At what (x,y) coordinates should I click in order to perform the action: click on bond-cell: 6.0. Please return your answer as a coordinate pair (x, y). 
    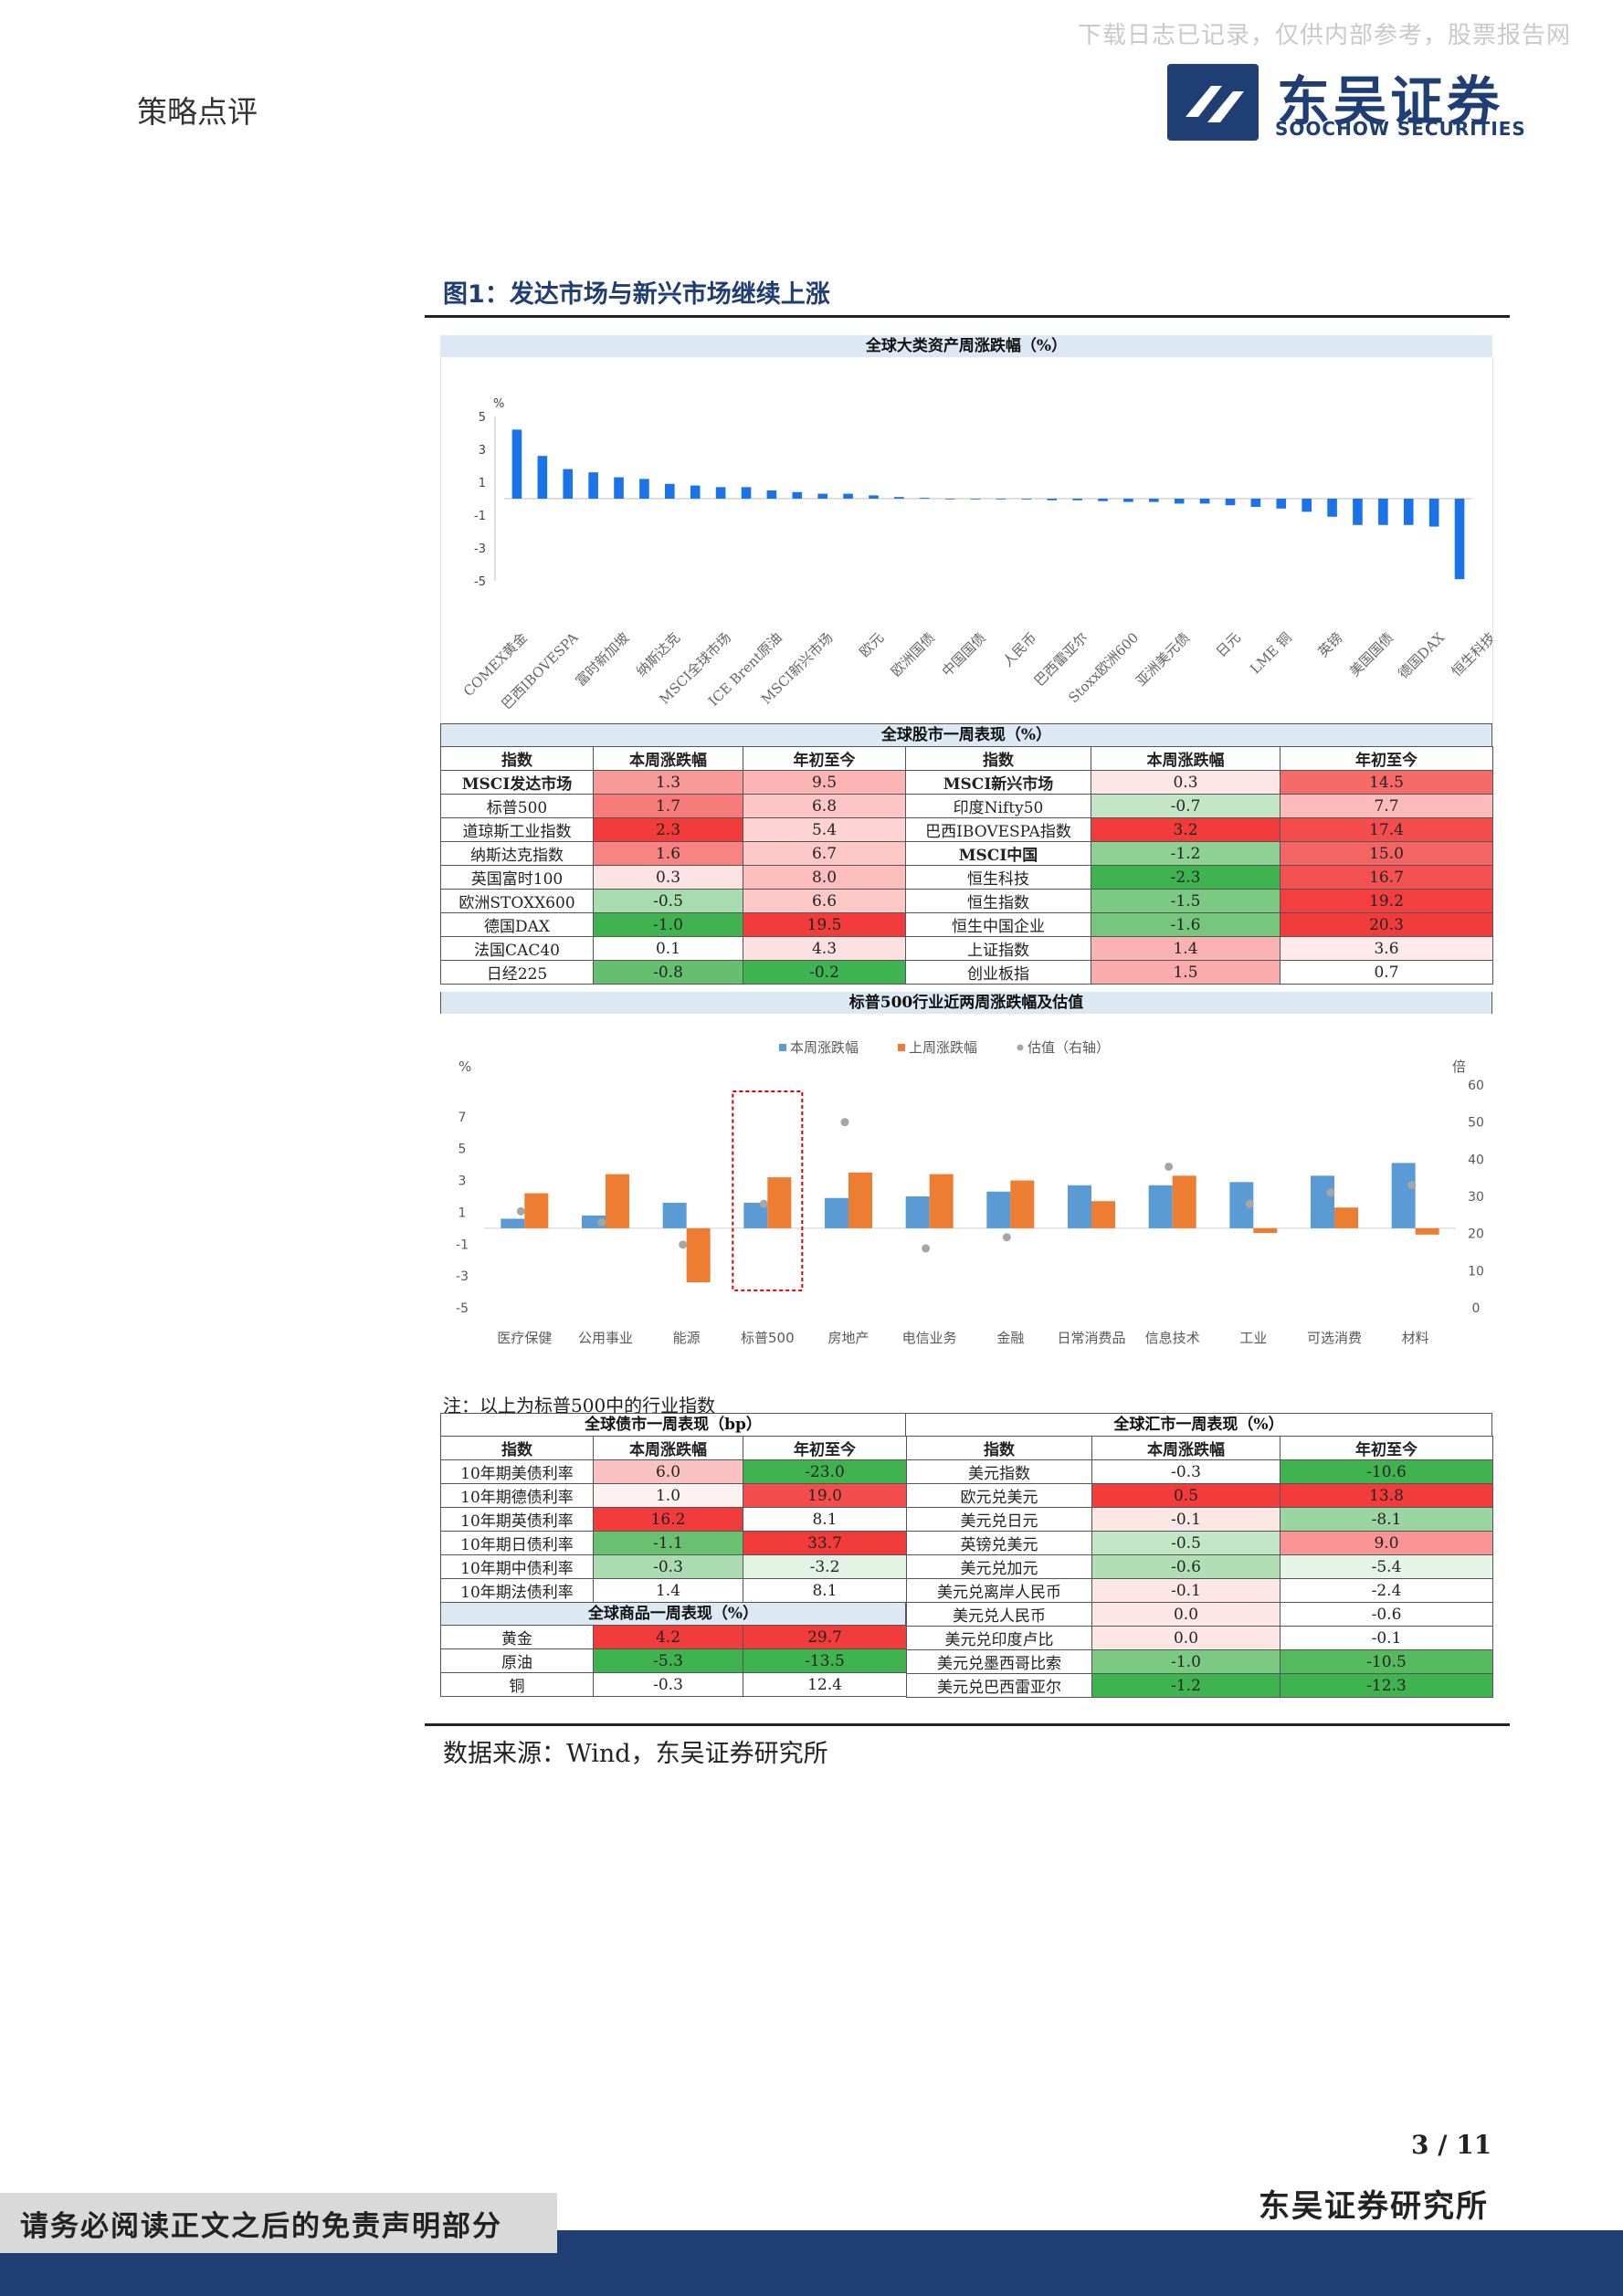
    Looking at the image, I should click on (668, 1471).